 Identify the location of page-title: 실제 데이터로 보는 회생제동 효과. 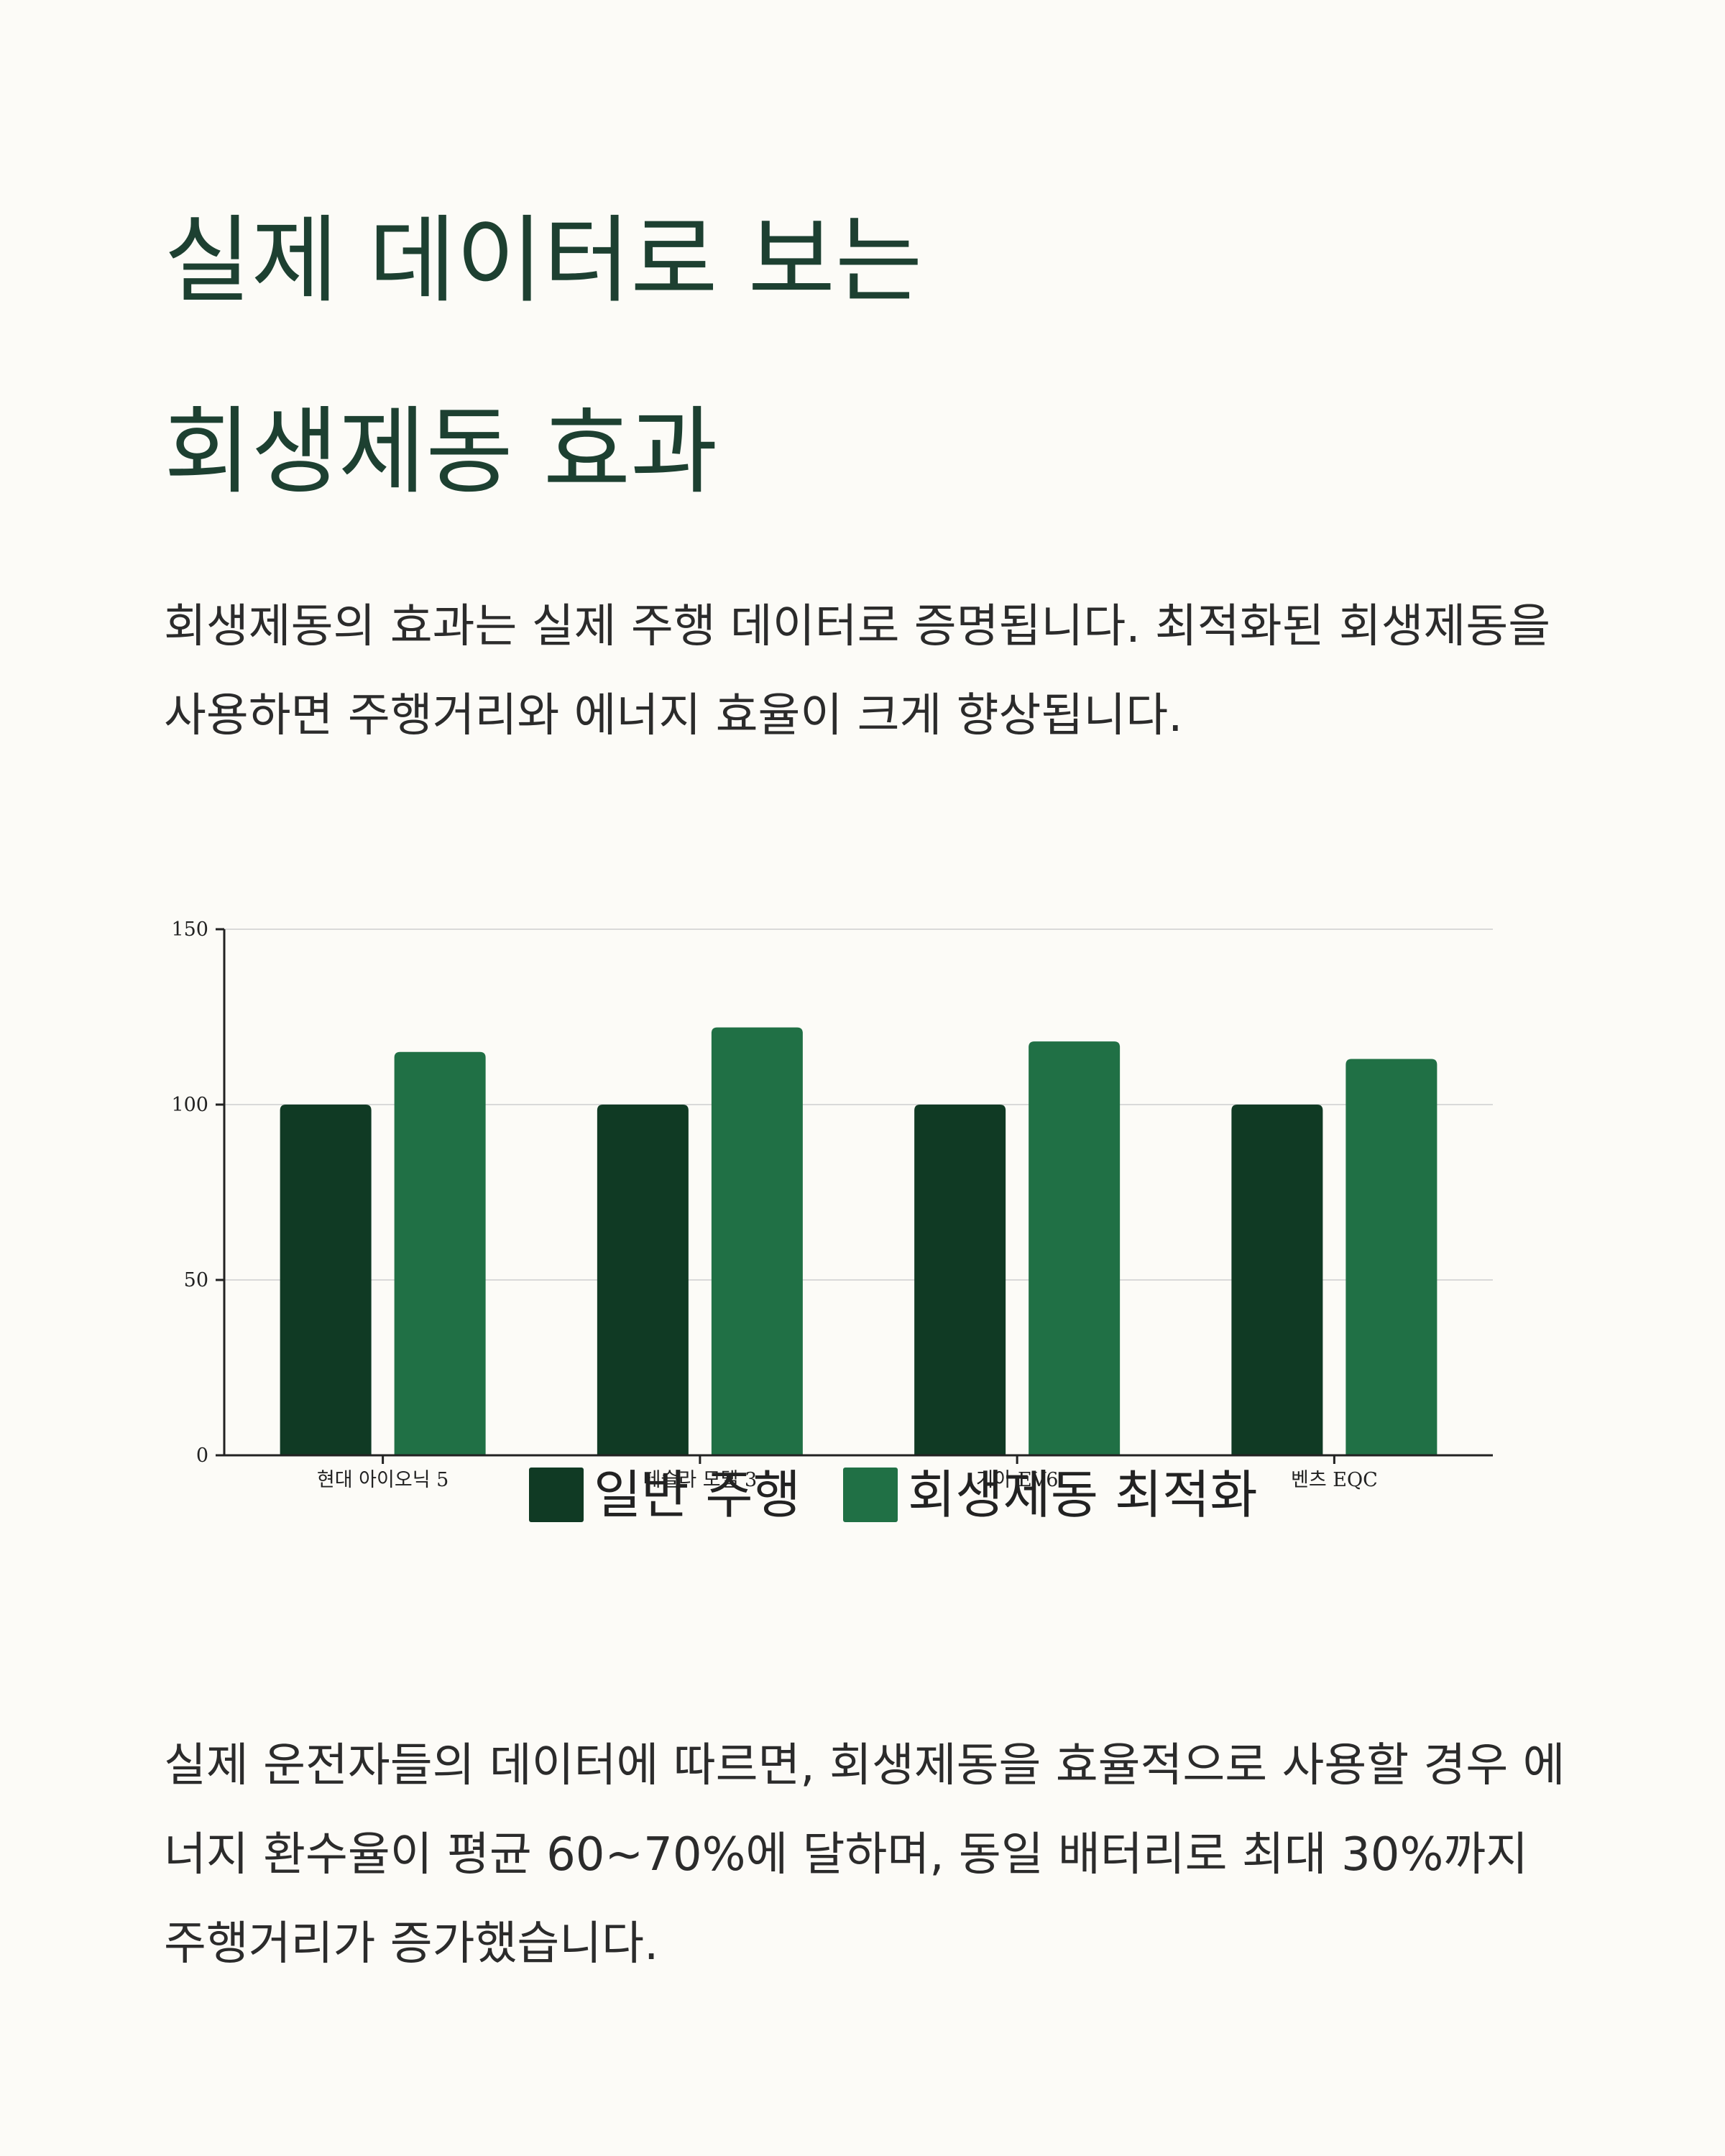
(847, 356).